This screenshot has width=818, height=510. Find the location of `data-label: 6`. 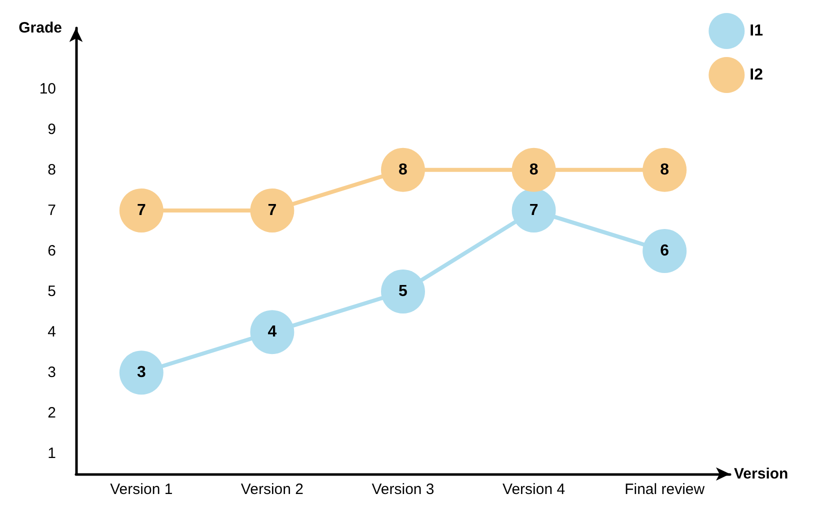

data-label: 6 is located at coordinates (665, 251).